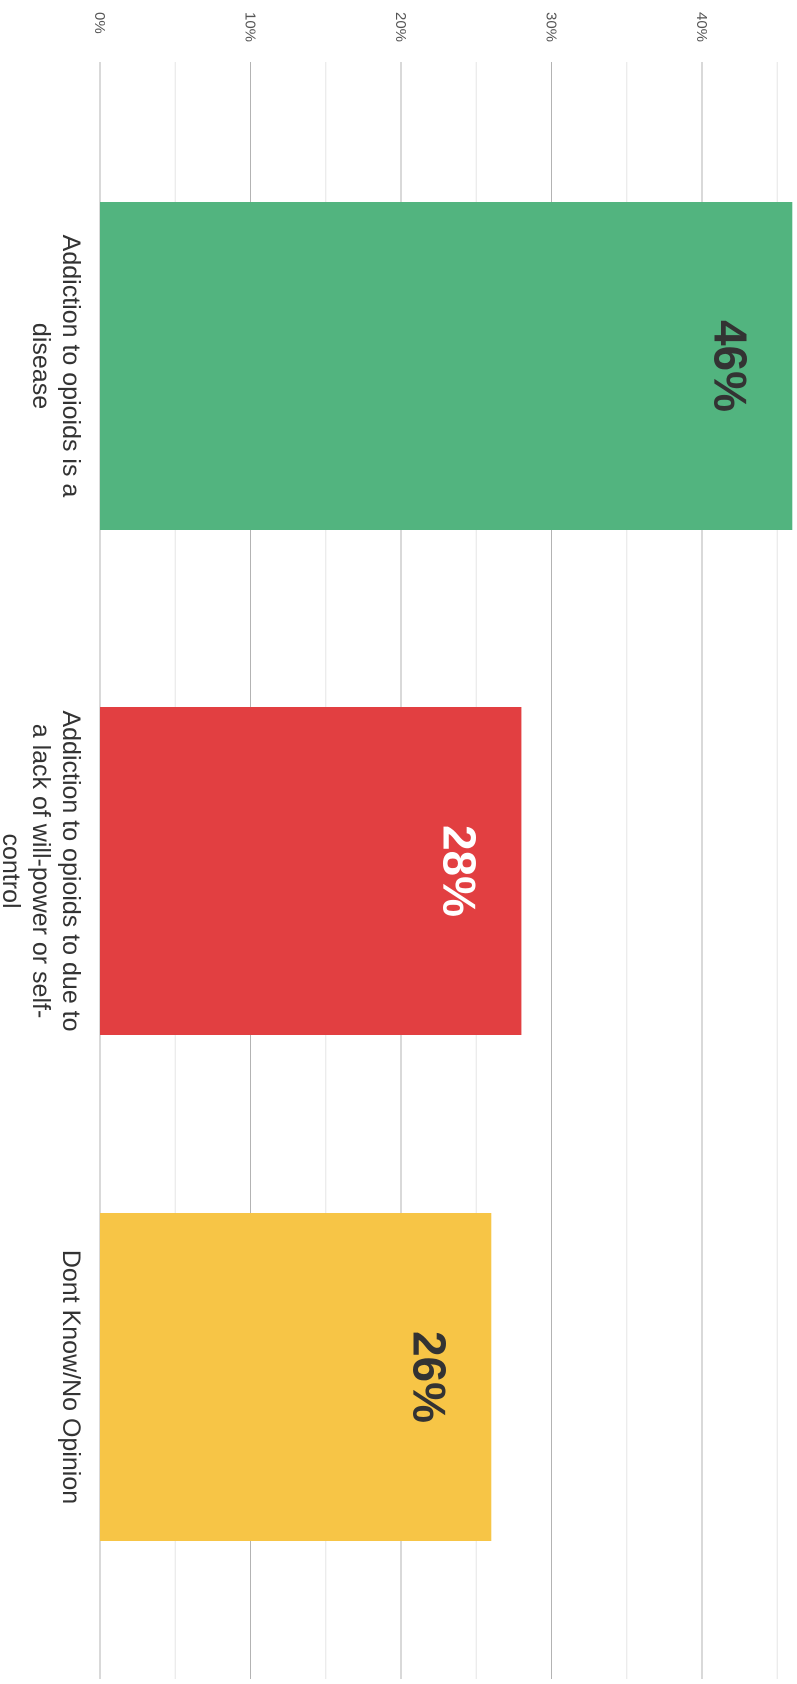 The image size is (797, 1684). I want to click on tick-label-2: 20%, so click(400, 27).